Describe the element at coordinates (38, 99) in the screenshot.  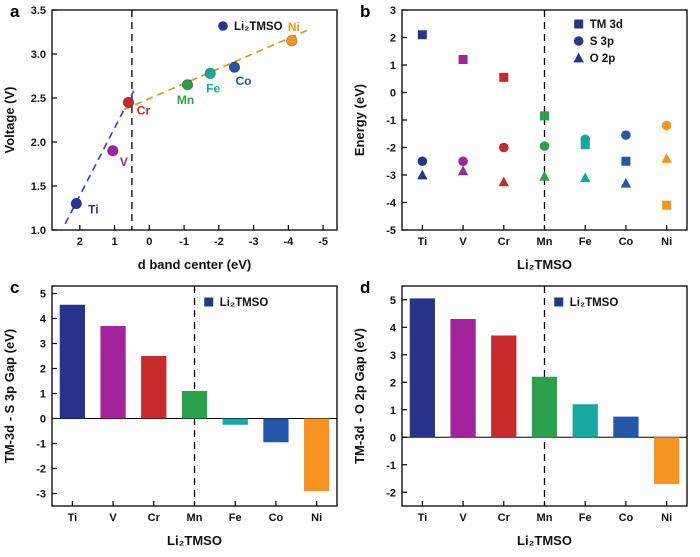
I see `svg-text: 2.5` at that location.